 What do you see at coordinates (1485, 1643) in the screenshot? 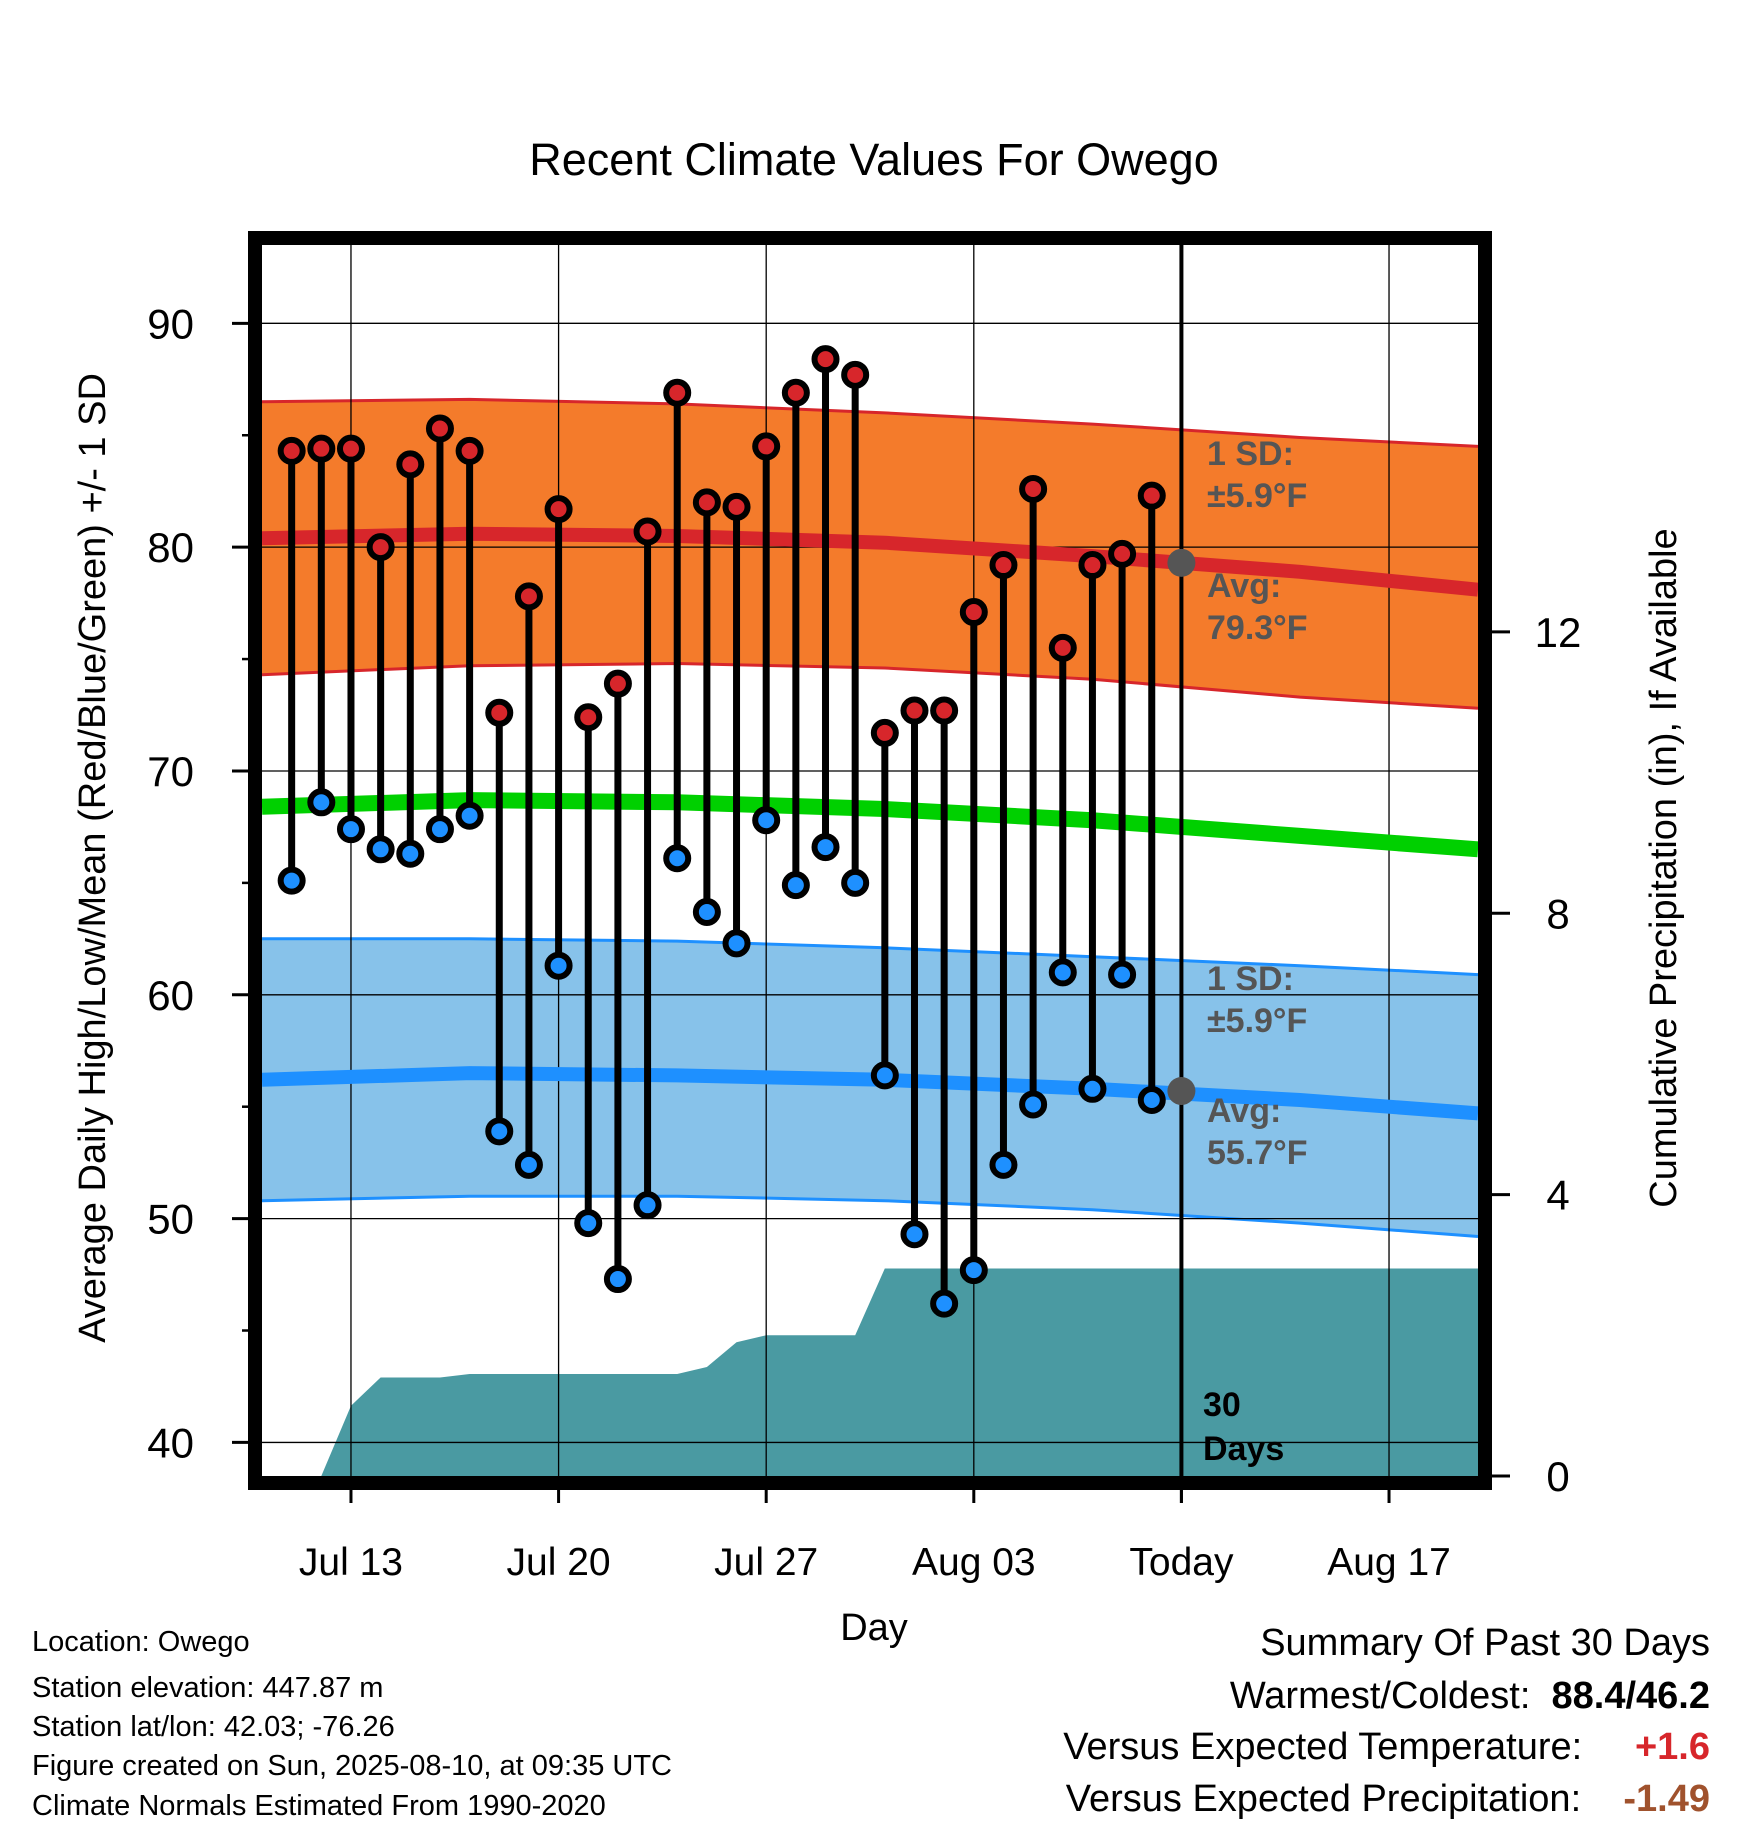
I see `summary-heading: Summary Of Past 30 Days` at bounding box center [1485, 1643].